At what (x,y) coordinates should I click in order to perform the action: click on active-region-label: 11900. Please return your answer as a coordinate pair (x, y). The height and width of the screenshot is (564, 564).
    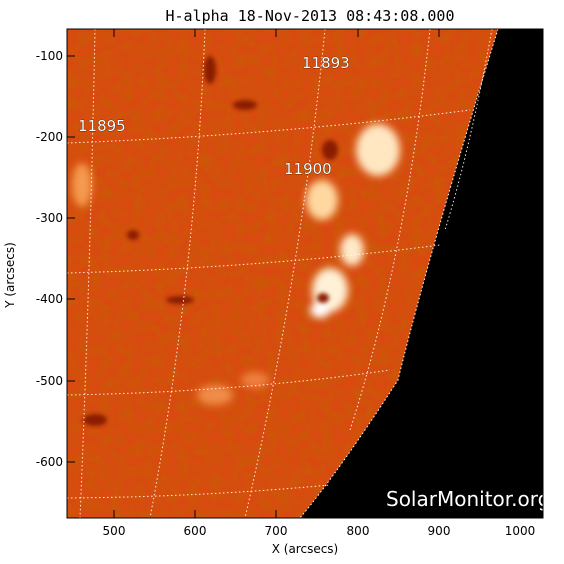
    Looking at the image, I should click on (308, 169).